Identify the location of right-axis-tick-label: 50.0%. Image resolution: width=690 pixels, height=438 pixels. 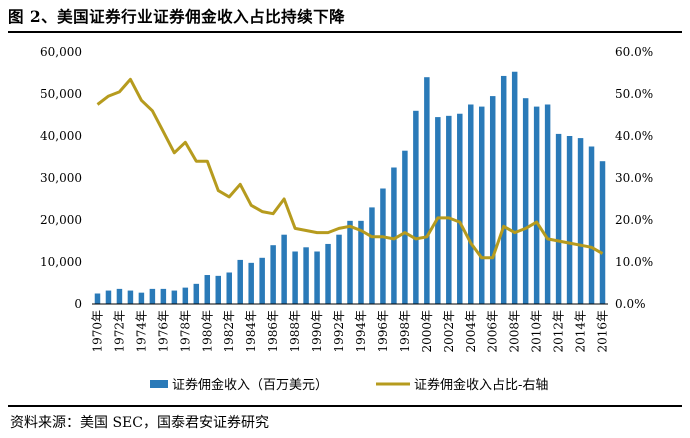
(634, 94).